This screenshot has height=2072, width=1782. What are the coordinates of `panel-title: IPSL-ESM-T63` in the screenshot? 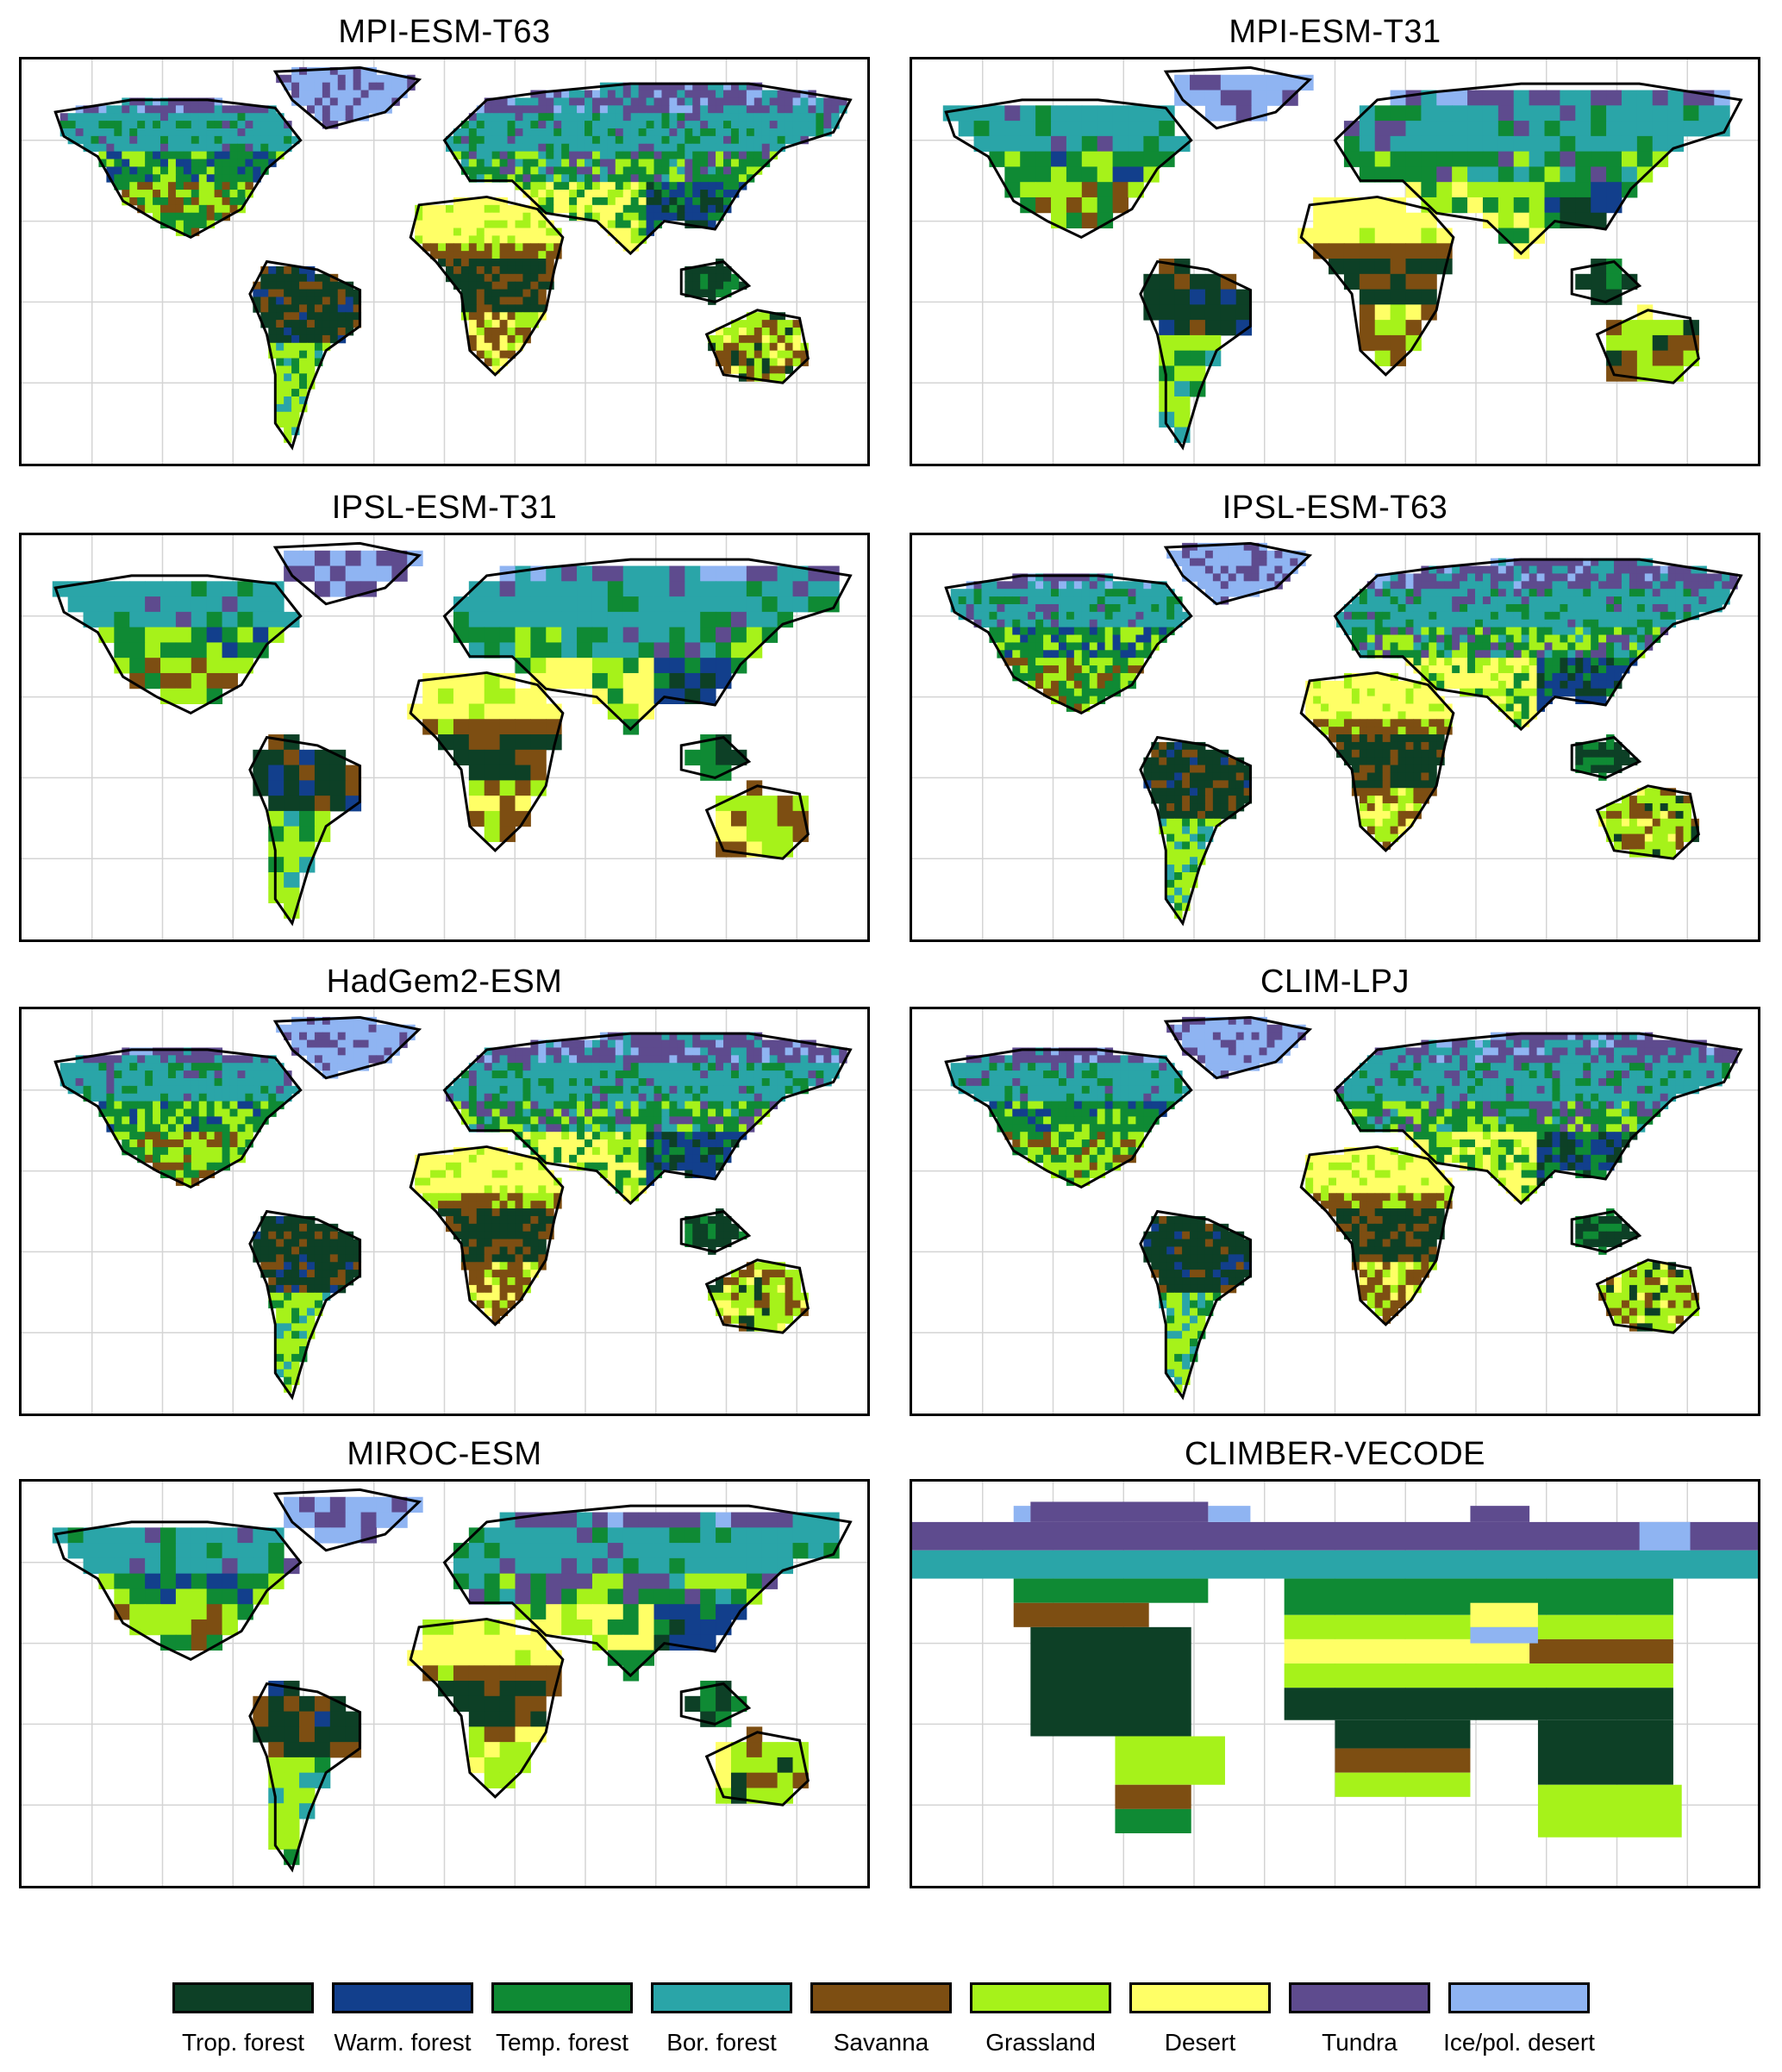 It's located at (1335, 508).